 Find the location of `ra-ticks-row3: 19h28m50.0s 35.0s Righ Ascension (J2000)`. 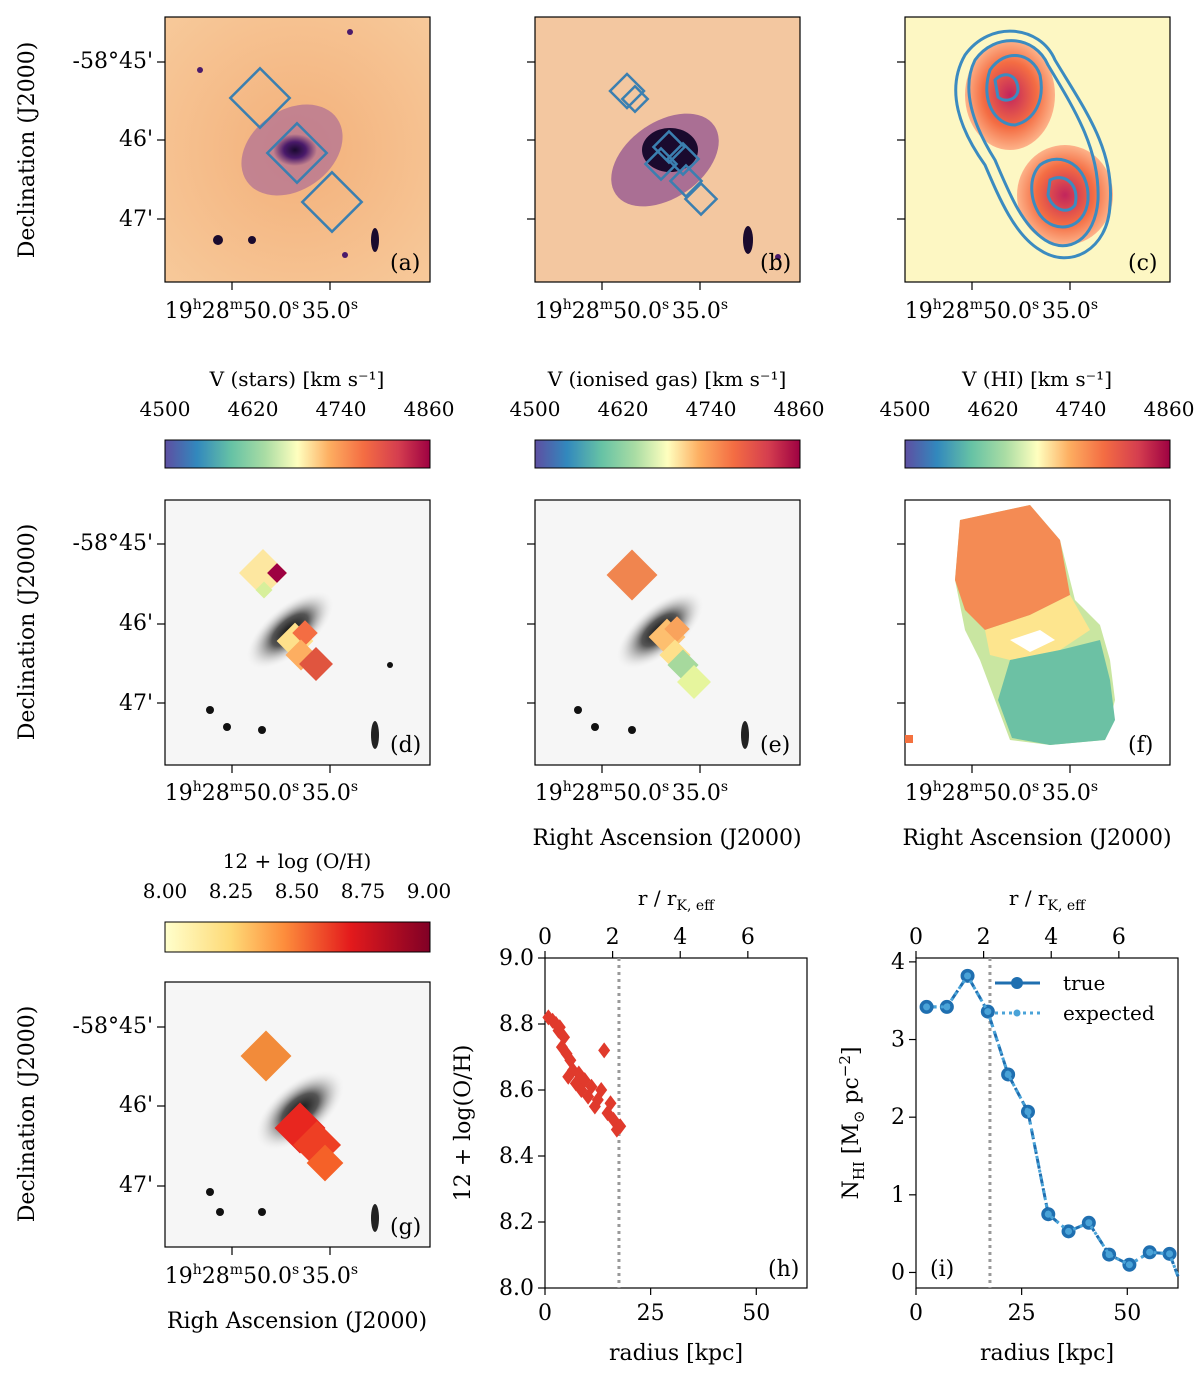

ra-ticks-row3: 19h28m50.0s 35.0s Righ Ascension (J2000) is located at coordinates (296, 1298).